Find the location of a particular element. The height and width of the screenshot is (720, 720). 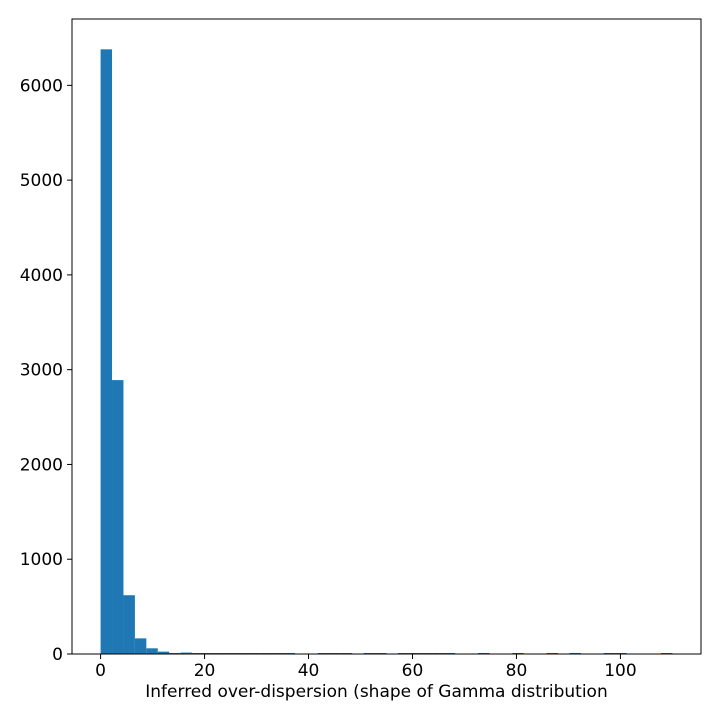

x-tick-label: 20 is located at coordinates (205, 671).